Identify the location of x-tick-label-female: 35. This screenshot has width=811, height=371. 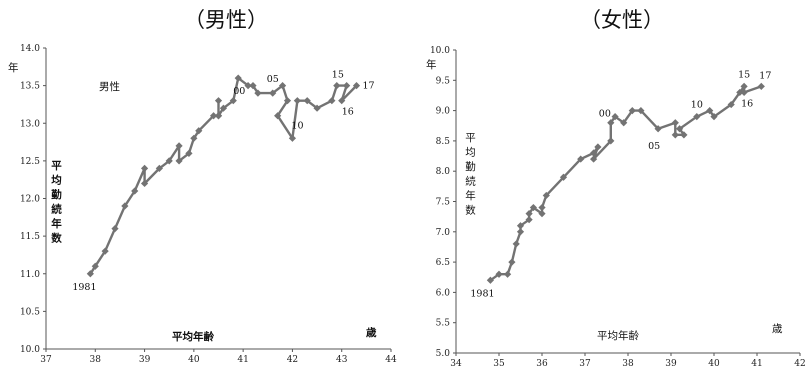
(499, 364).